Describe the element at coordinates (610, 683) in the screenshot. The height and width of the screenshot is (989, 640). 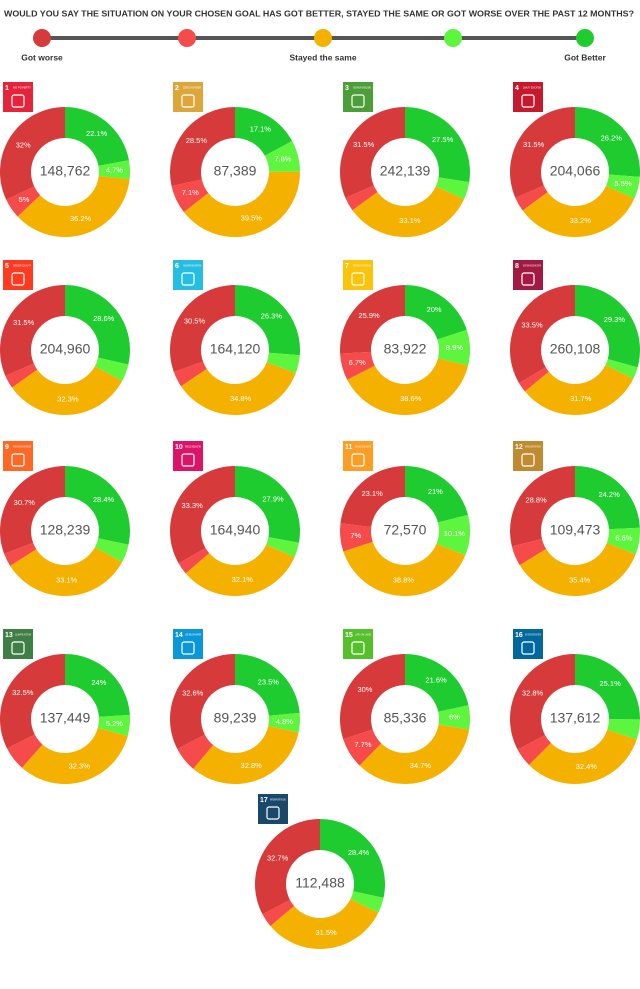
I see `value-label: 25.1%` at that location.